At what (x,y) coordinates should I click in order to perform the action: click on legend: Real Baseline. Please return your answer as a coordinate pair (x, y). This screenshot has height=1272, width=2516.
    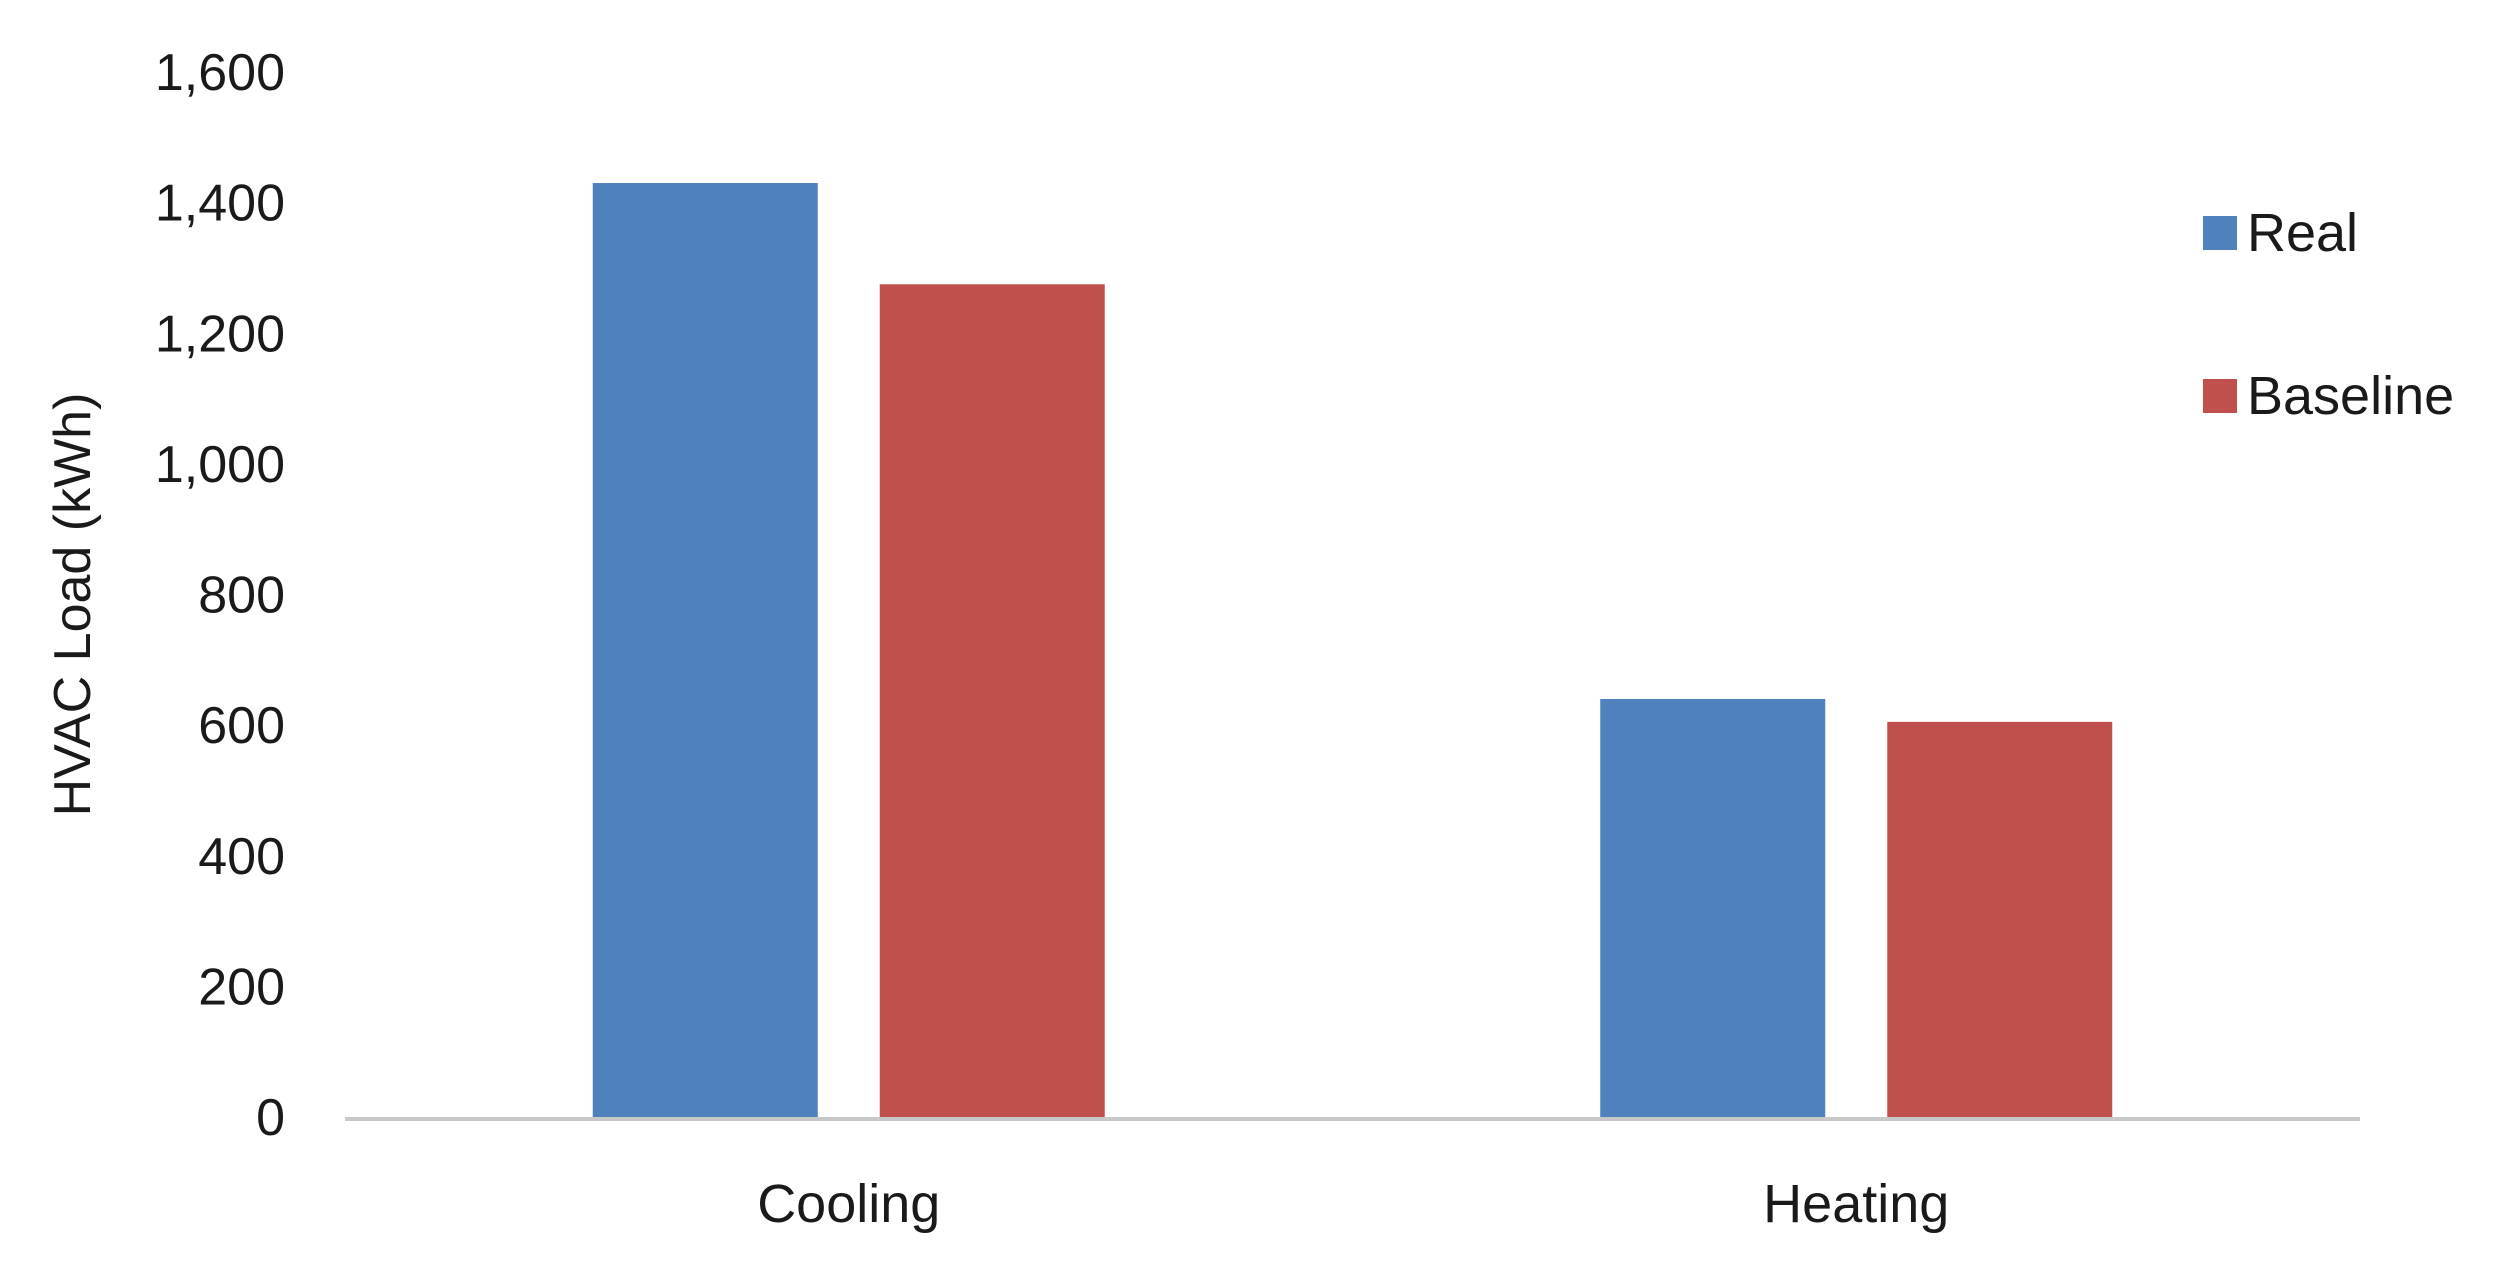
    Looking at the image, I should click on (2328, 314).